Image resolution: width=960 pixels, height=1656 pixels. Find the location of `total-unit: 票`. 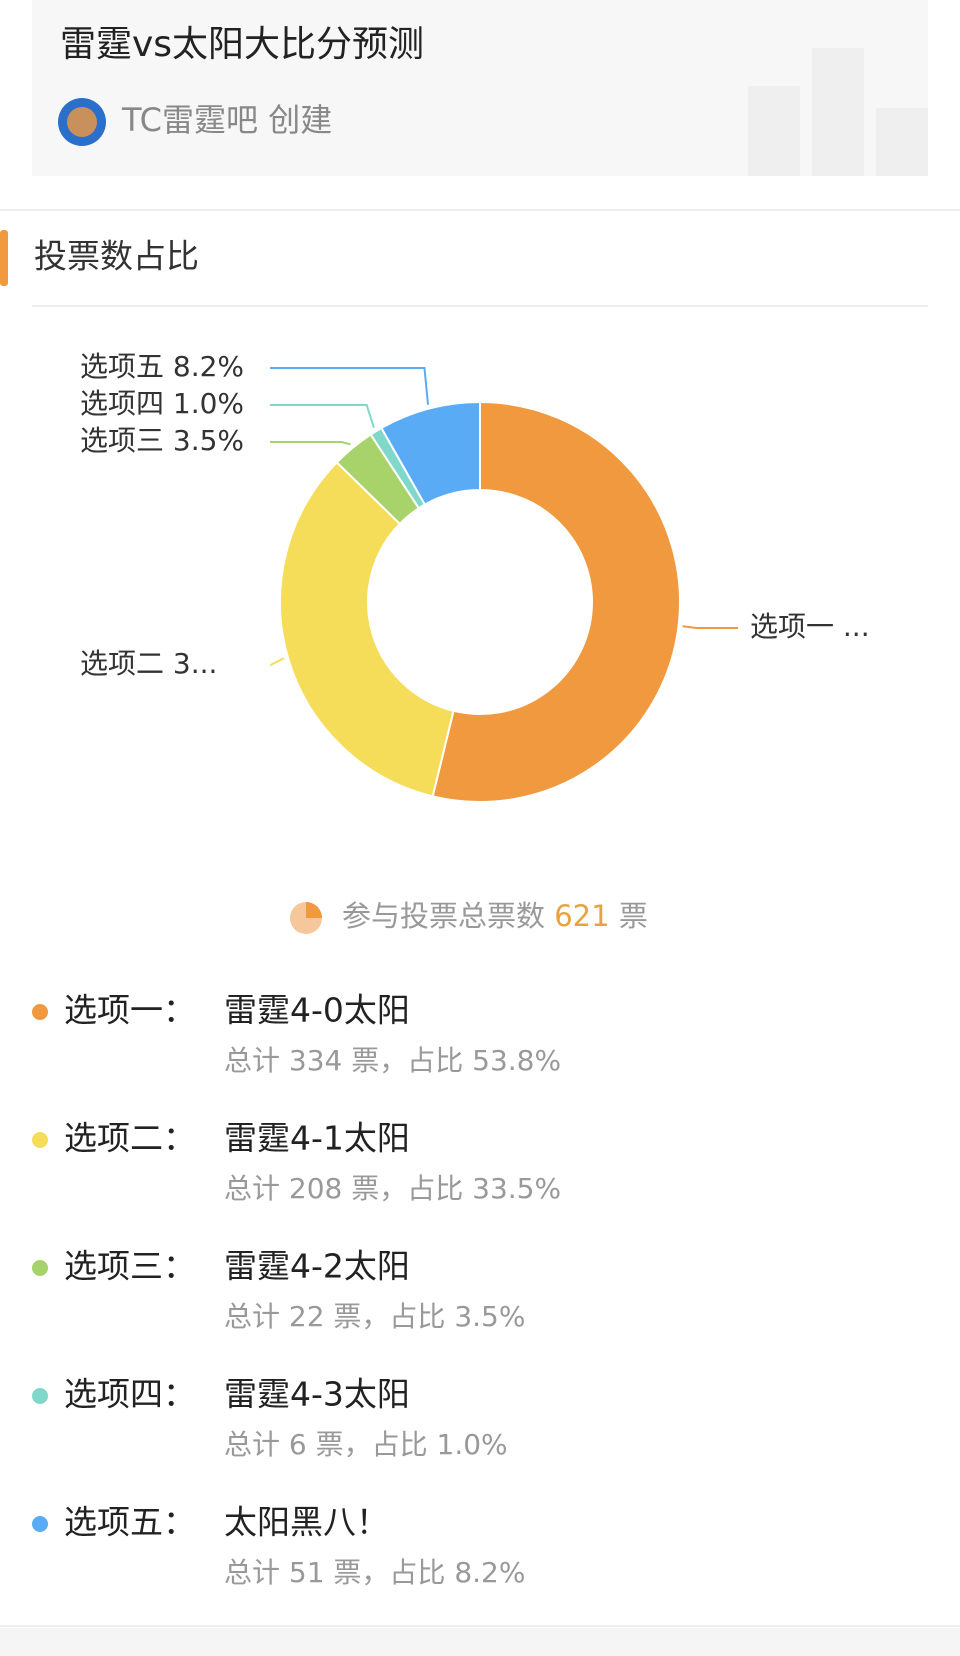

total-unit: 票 is located at coordinates (633, 916).